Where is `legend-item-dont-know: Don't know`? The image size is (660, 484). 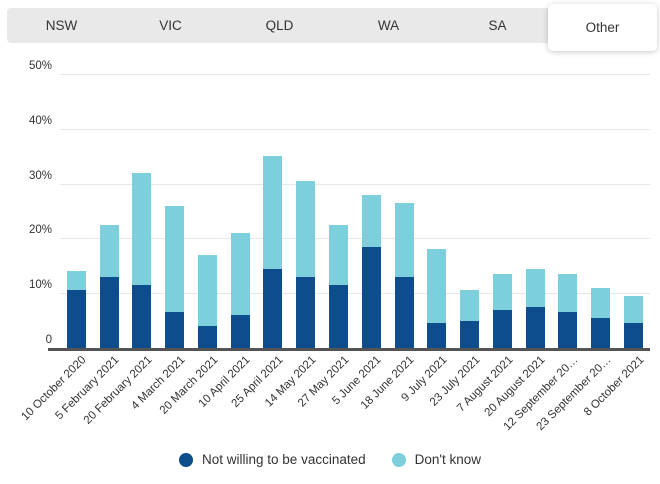
legend-item-dont-know: Don't know is located at coordinates (436, 459).